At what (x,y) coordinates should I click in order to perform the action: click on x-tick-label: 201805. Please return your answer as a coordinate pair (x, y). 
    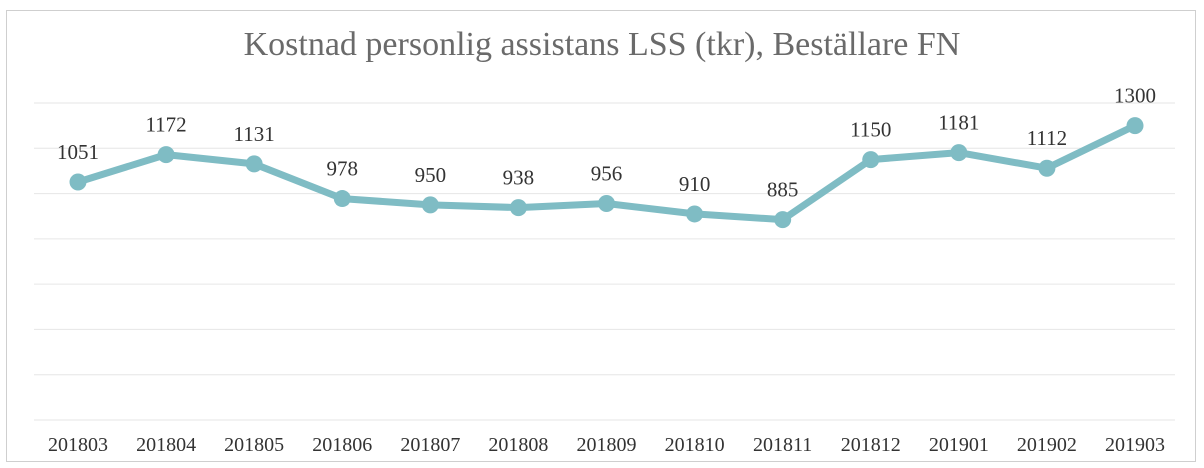
    Looking at the image, I should click on (254, 445).